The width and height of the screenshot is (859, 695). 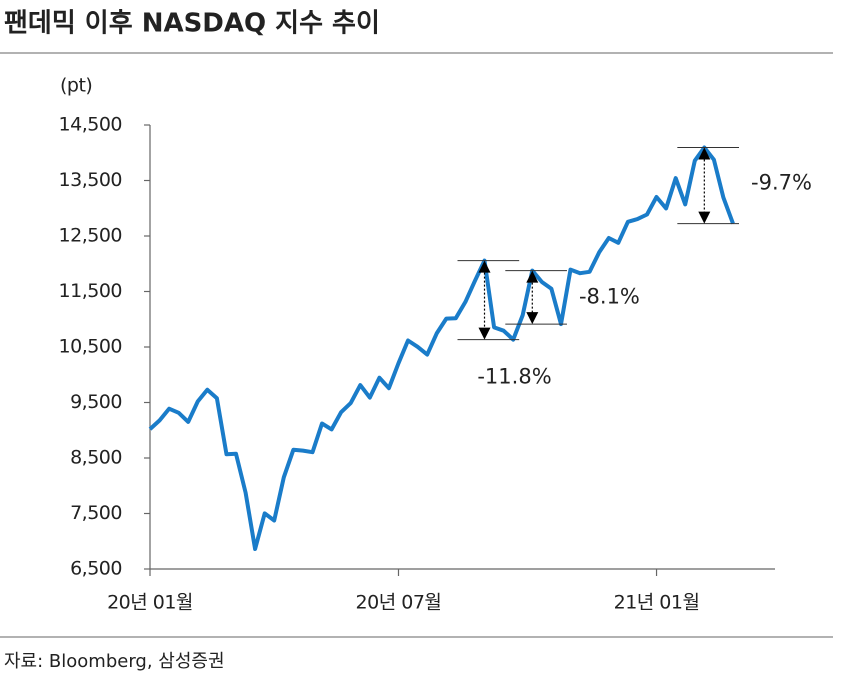 What do you see at coordinates (192, 24) in the screenshot?
I see `chart-title: 팬데믹 이후 NASDAQ 지수 추이` at bounding box center [192, 24].